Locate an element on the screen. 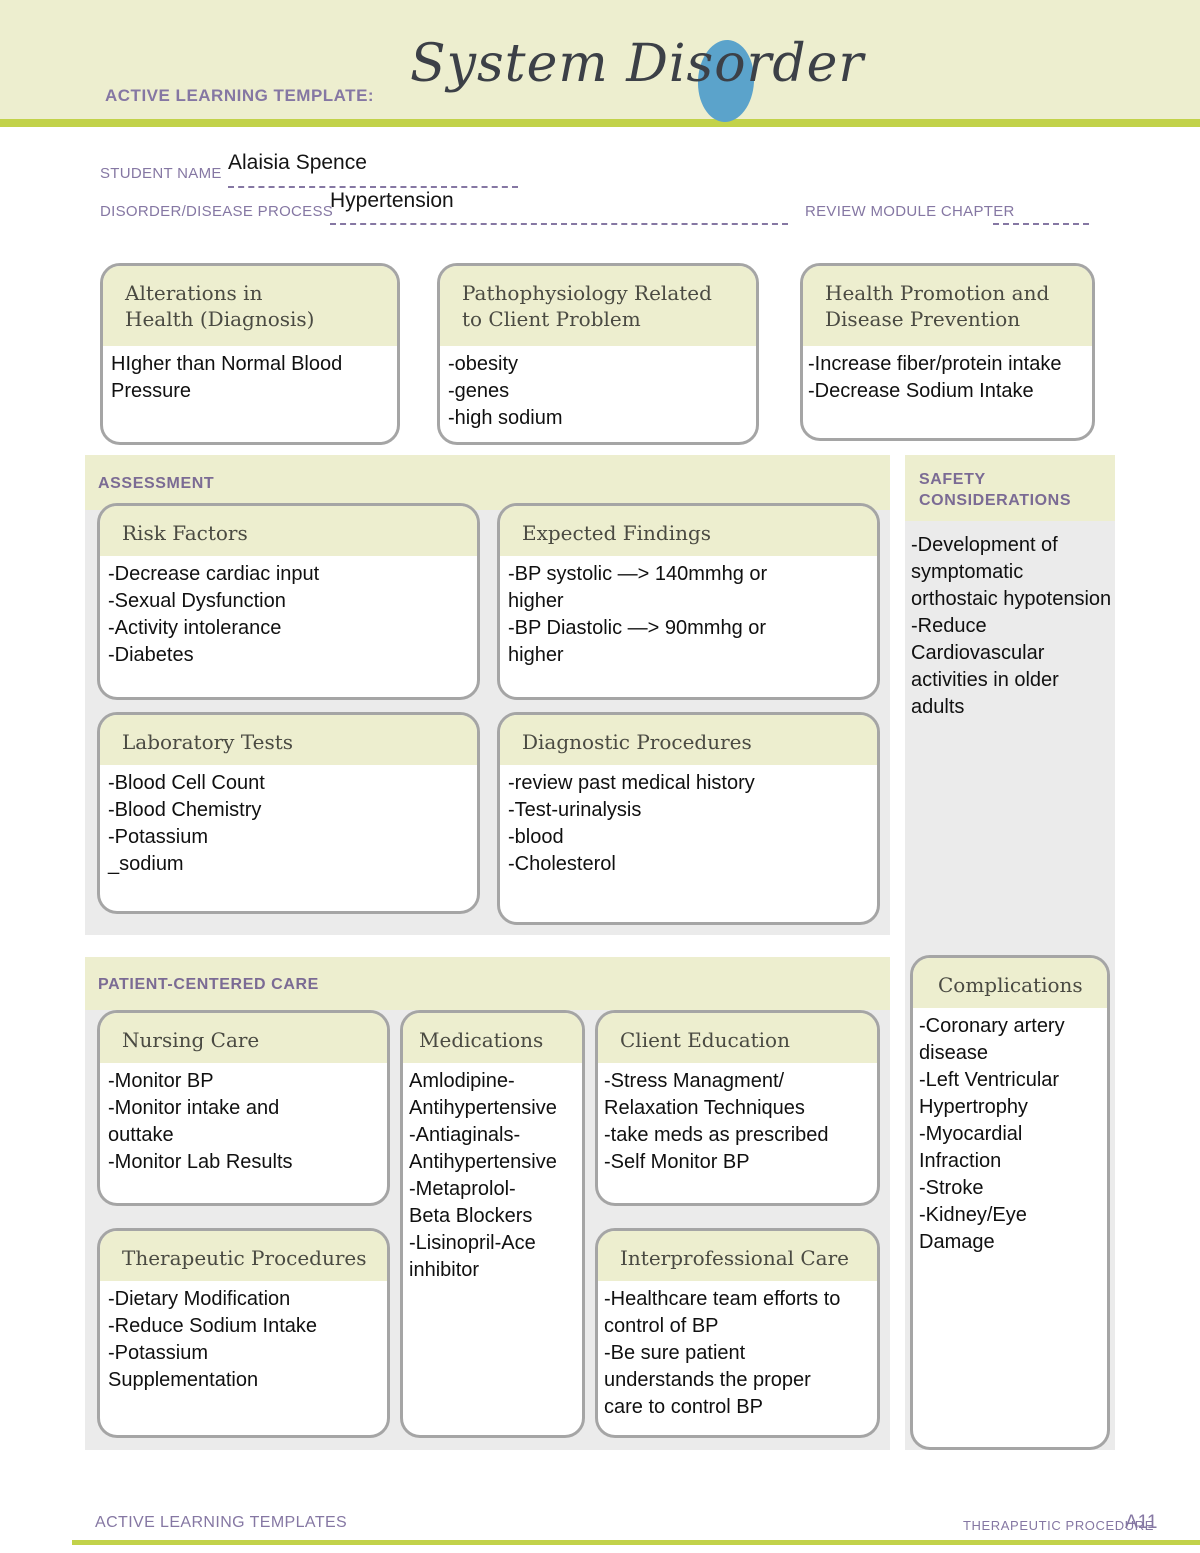 Image resolution: width=1200 pixels, height=1553 pixels. therapeutic-procedures-title: Therapeutic Procedures is located at coordinates (244, 1258).